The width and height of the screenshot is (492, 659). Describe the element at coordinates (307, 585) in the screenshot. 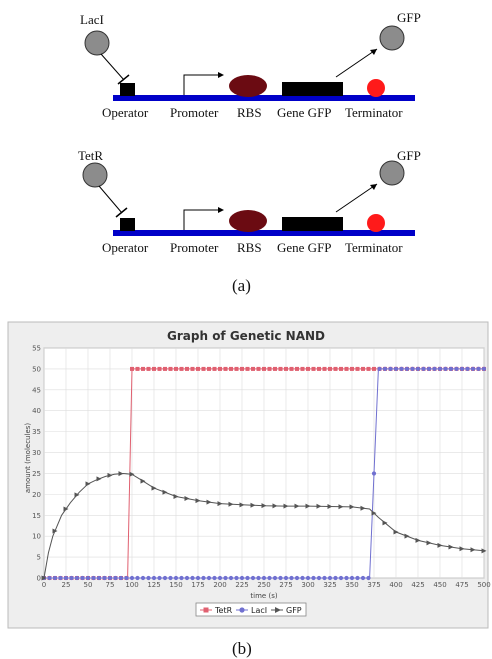

I see `x-tick-label: 300` at that location.